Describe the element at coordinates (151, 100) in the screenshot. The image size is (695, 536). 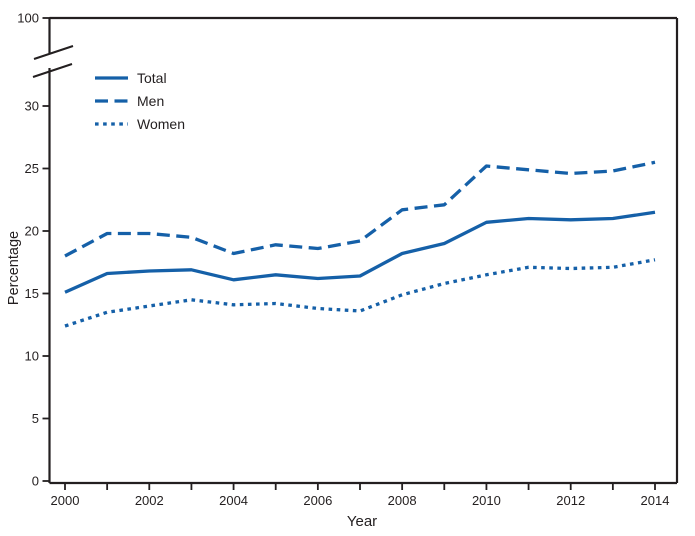
I see `legend-label: Men` at that location.